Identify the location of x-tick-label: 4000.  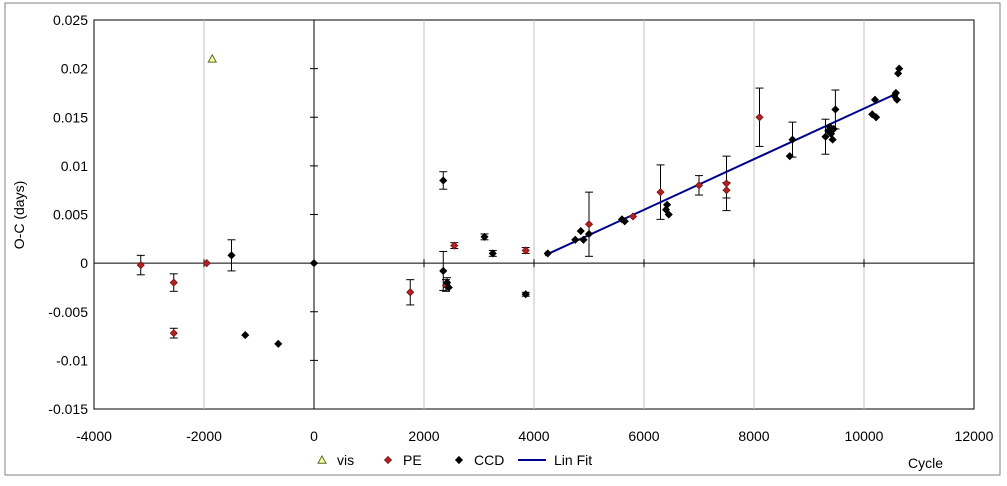
(533, 436).